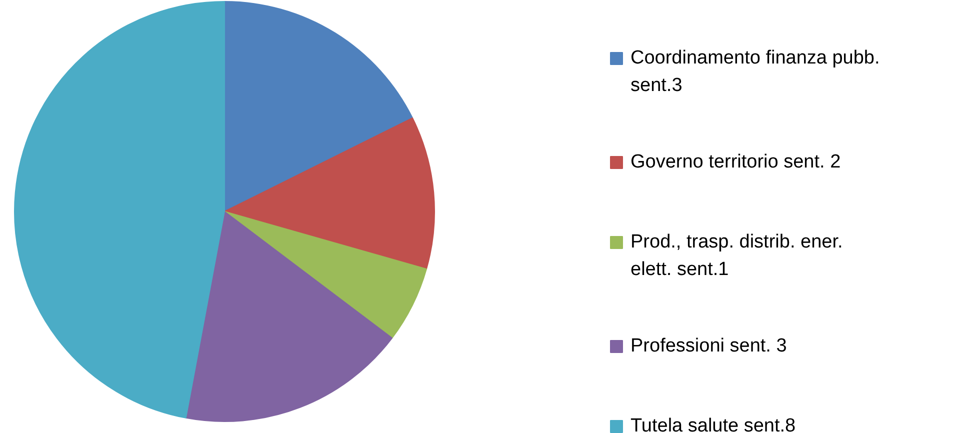 The image size is (966, 433). Describe the element at coordinates (735, 162) in the screenshot. I see `legend-label: Governo territorio sent. 2` at that location.